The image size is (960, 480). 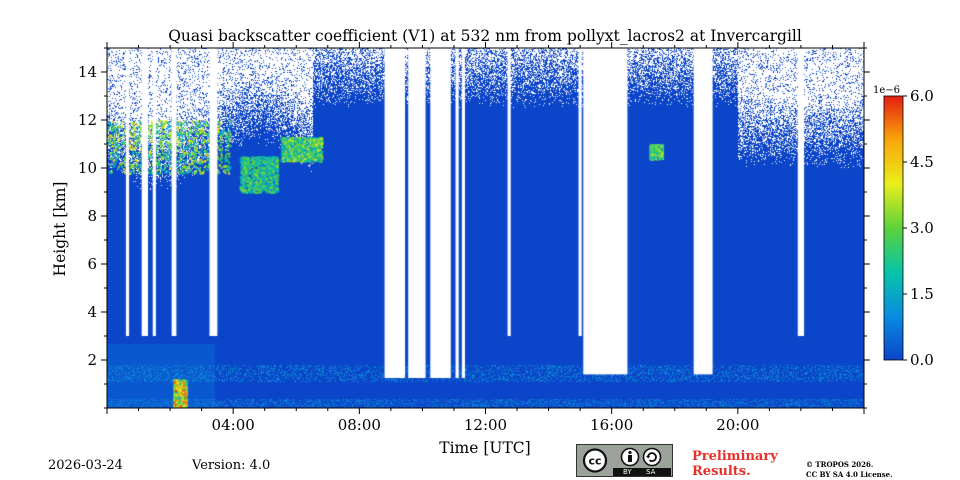 I want to click on colorbar-ticks: 0.0 1.5 3.0 4.5 6.0, so click(x=918, y=228).